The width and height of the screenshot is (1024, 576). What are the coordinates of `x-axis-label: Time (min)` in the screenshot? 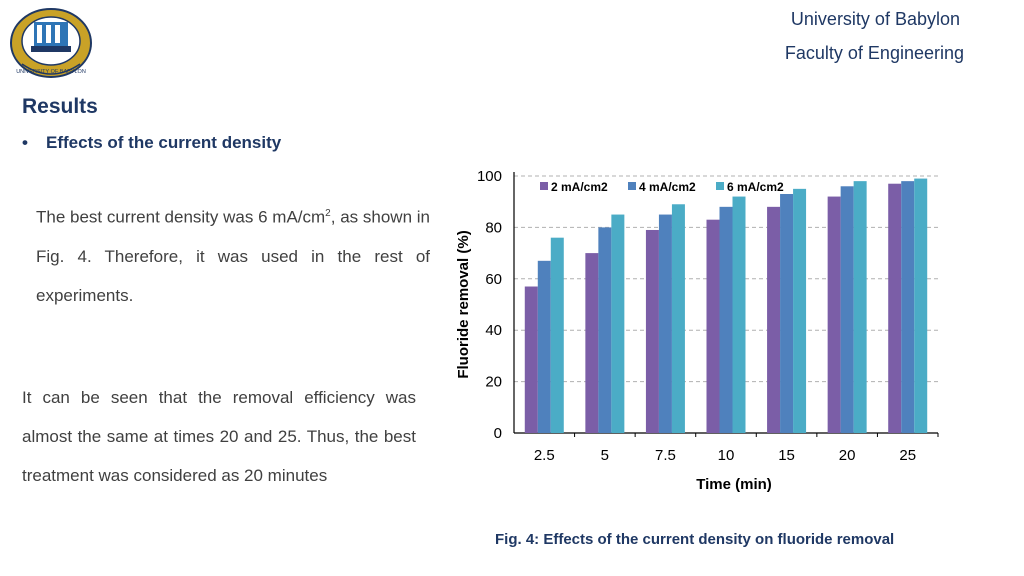 It's located at (734, 484).